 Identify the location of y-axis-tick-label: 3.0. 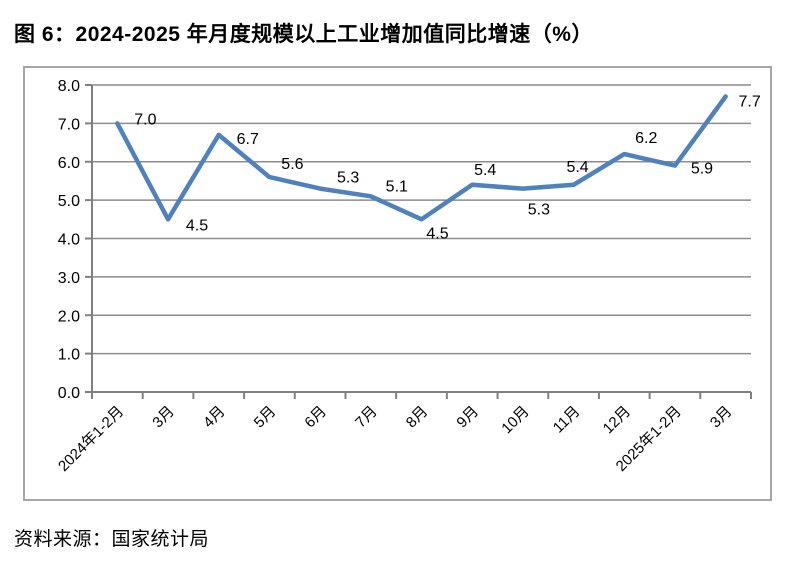
(69, 278).